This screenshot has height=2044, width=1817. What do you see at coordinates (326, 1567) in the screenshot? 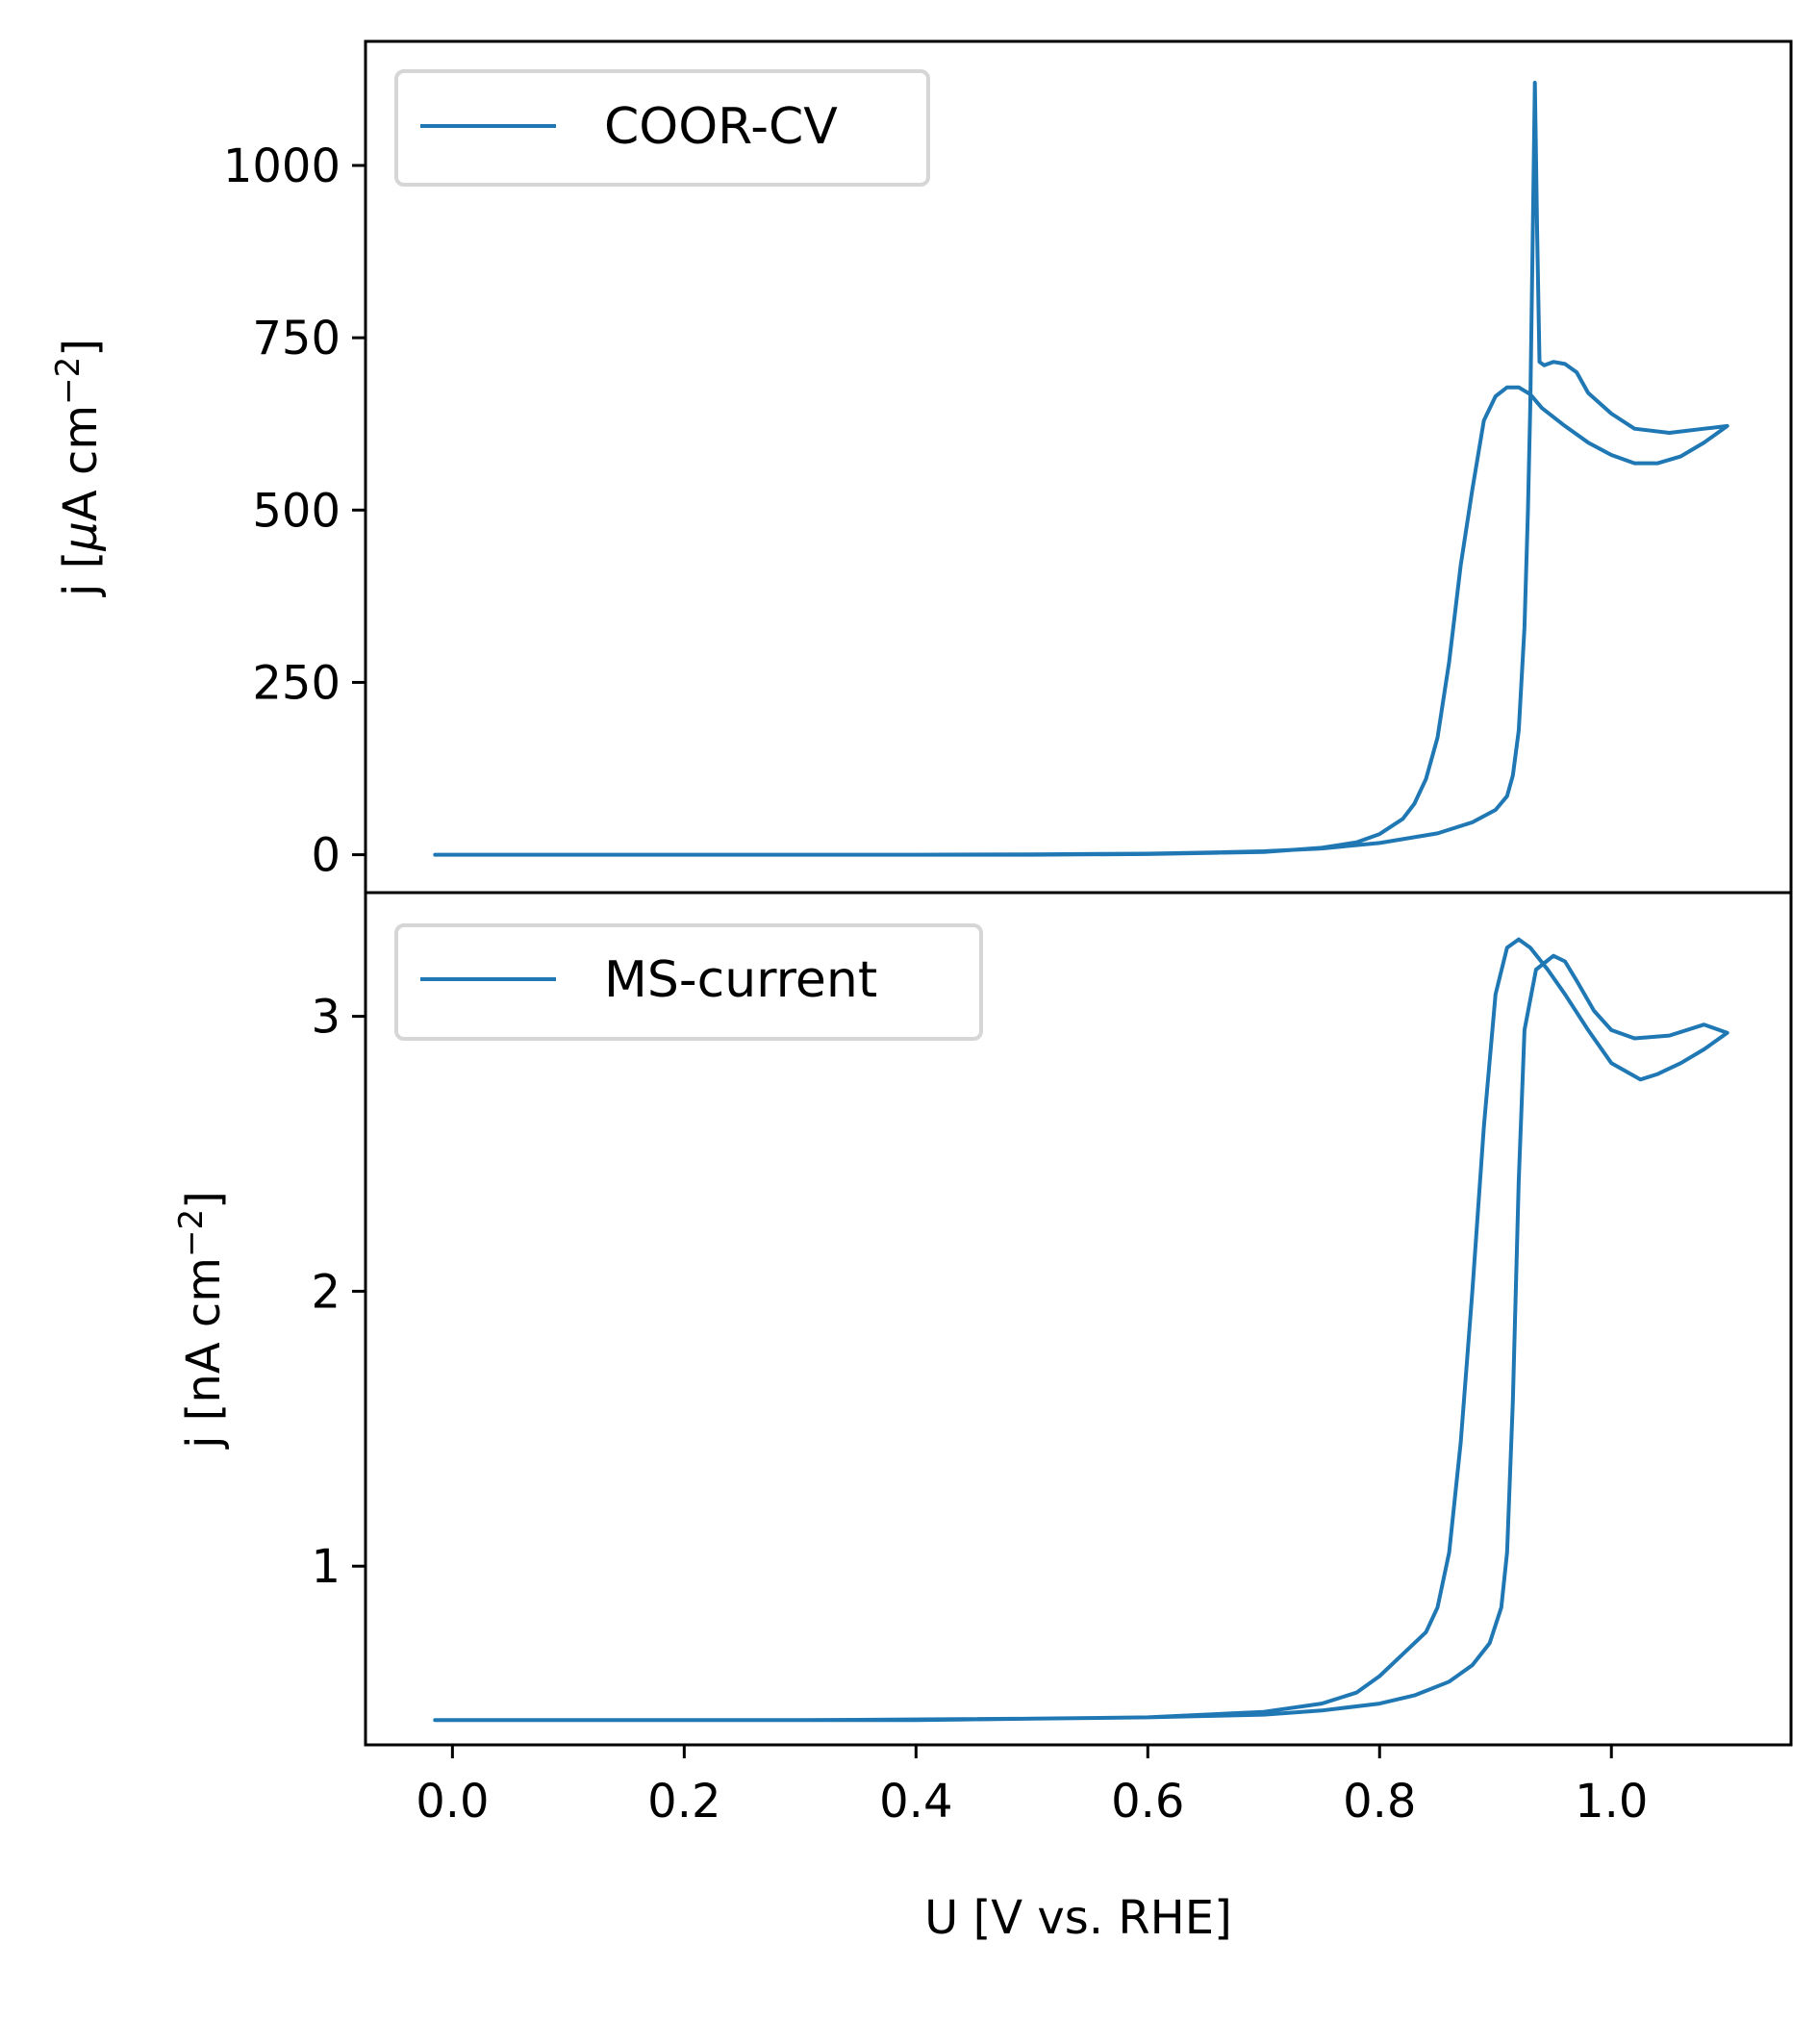
I see `bottom-y-tick-label: 1` at bounding box center [326, 1567].